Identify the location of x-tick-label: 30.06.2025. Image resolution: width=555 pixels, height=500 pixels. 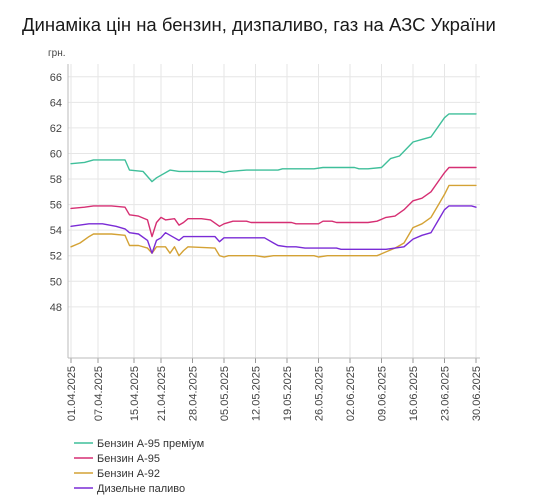
(477, 393).